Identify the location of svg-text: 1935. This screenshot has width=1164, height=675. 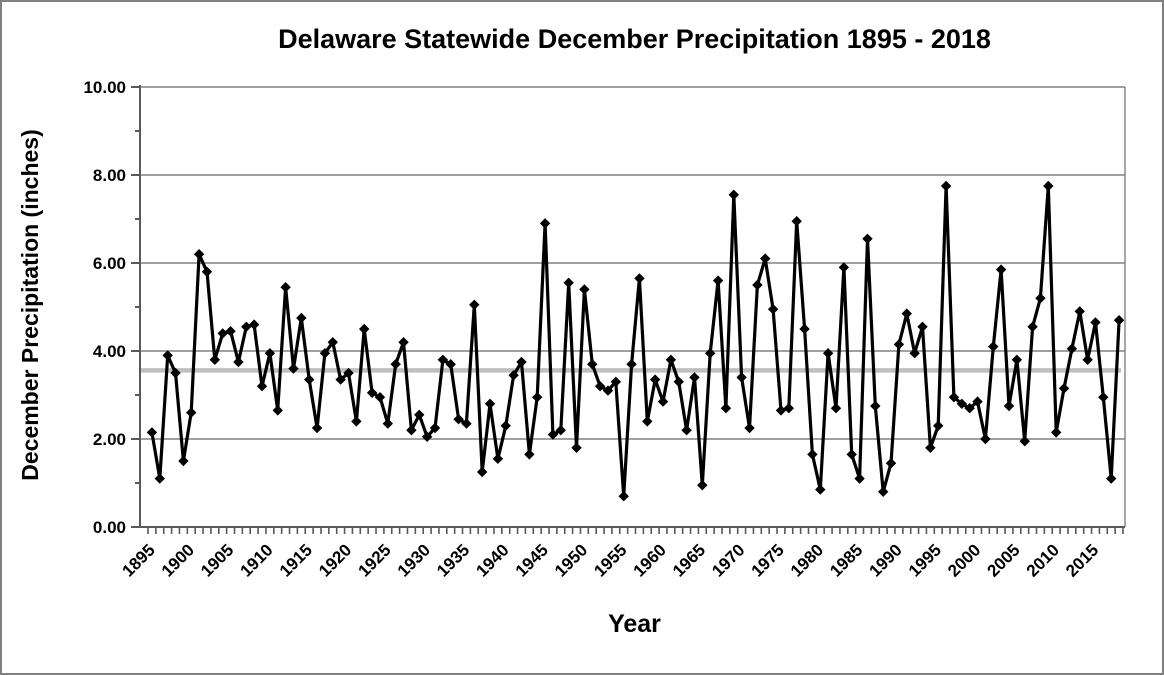
(453, 560).